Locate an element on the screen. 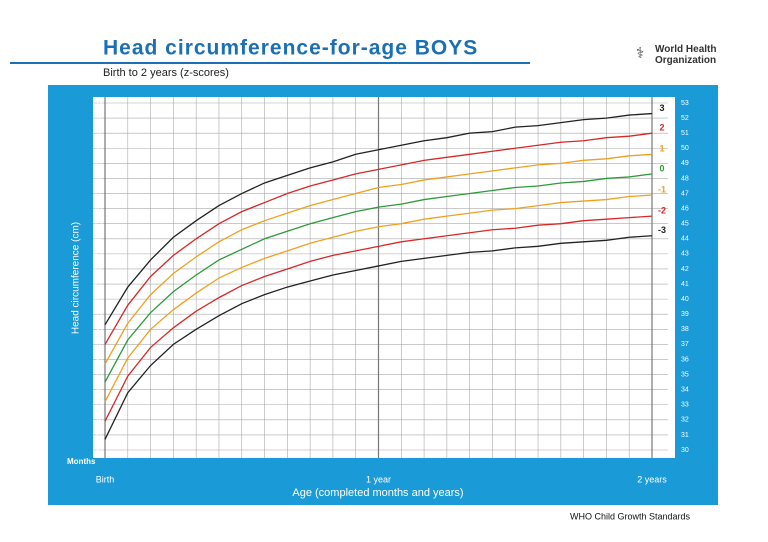 The width and height of the screenshot is (768, 542). y-tick-label: 36 is located at coordinates (685, 359).